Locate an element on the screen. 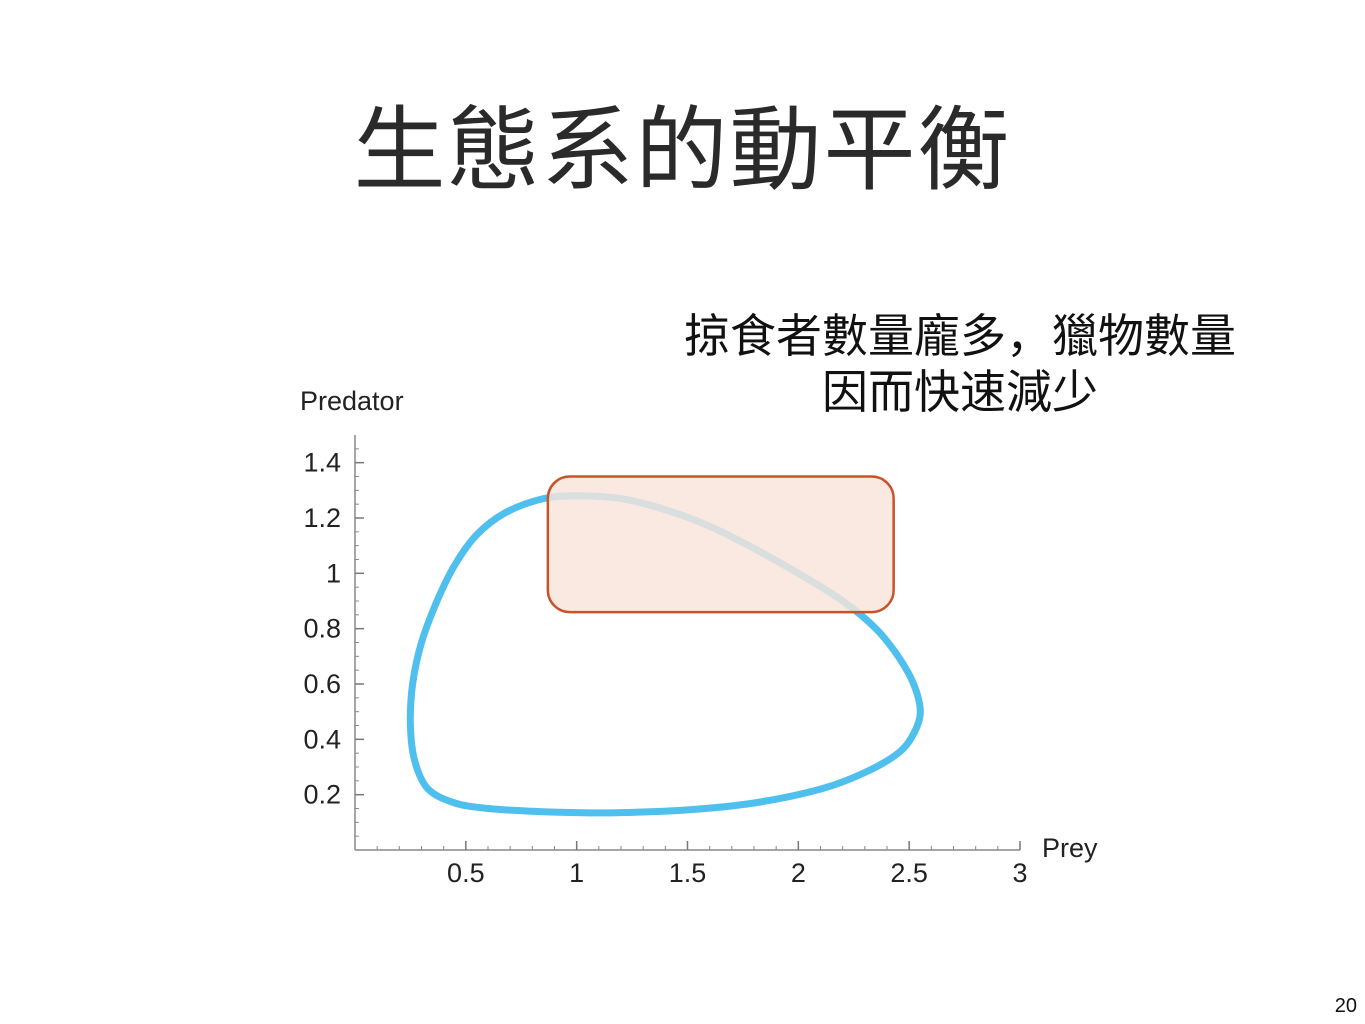 The height and width of the screenshot is (1024, 1365). y-tick-label: 1.4 is located at coordinates (322, 463).